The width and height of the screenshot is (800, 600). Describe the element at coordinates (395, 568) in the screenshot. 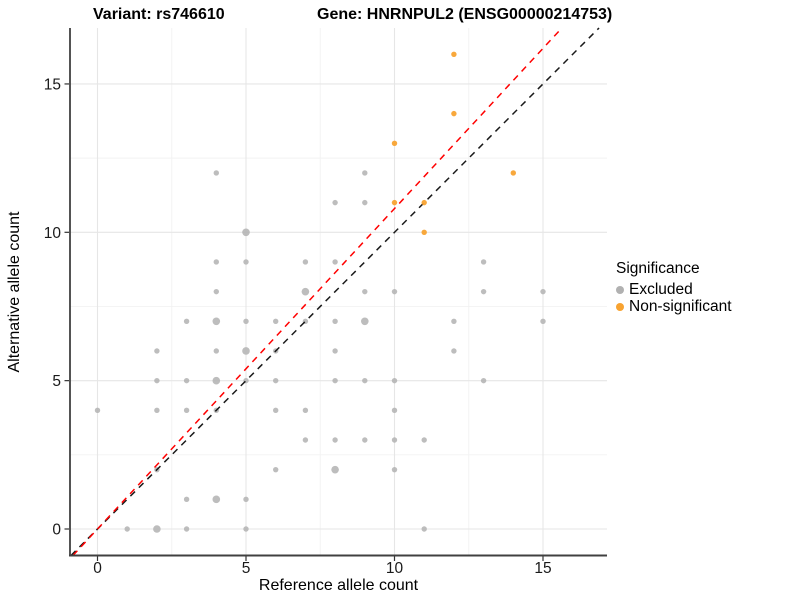

I see `x-tick-label: 10` at that location.